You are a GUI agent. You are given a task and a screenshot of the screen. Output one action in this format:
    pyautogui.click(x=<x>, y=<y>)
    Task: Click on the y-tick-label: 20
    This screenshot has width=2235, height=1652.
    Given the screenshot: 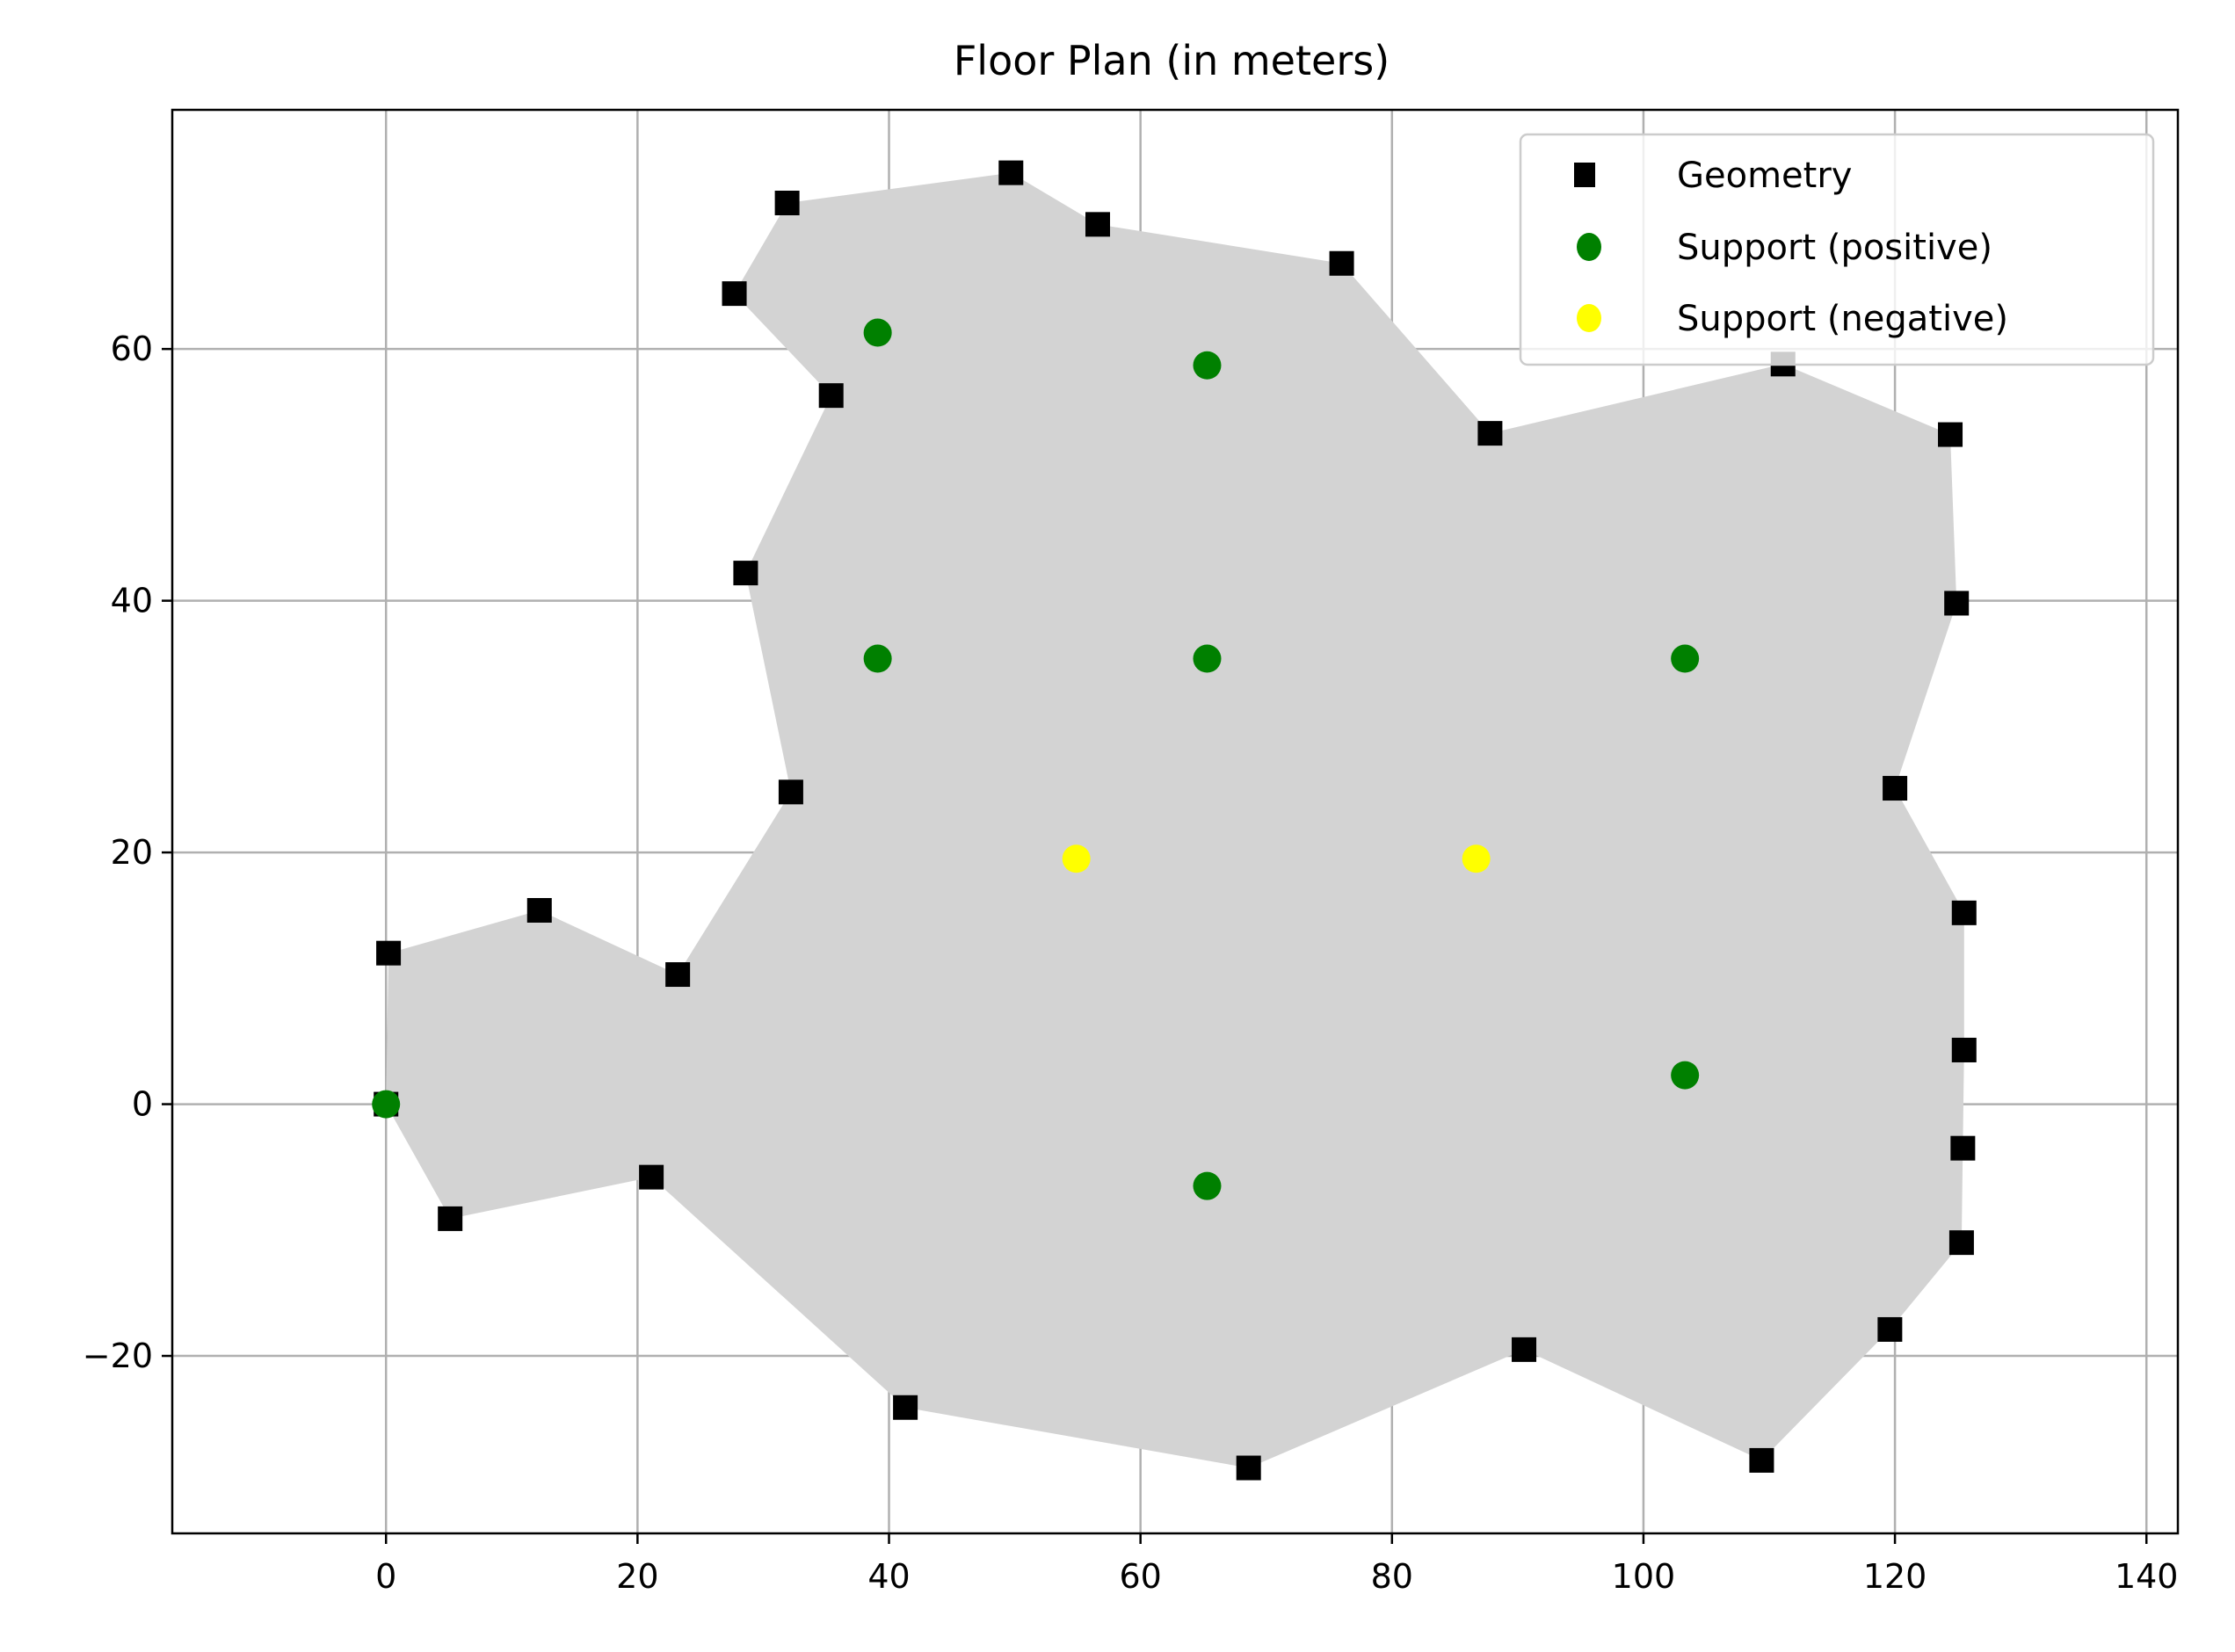 What is the action you would take?
    pyautogui.click(x=132, y=853)
    